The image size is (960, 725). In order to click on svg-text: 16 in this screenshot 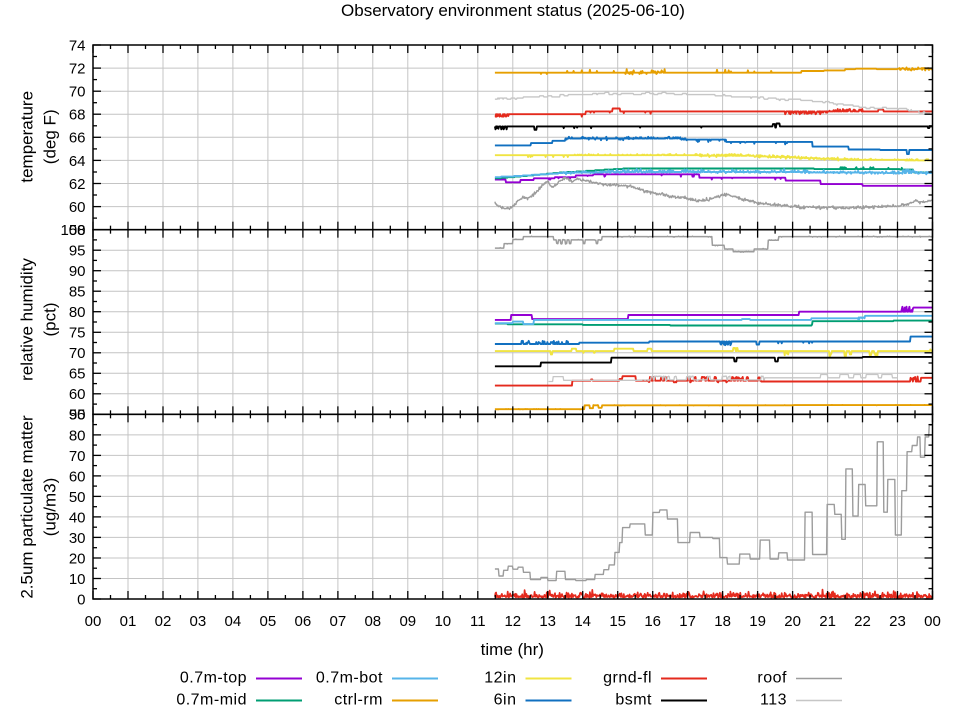, I will do `click(652, 621)`.